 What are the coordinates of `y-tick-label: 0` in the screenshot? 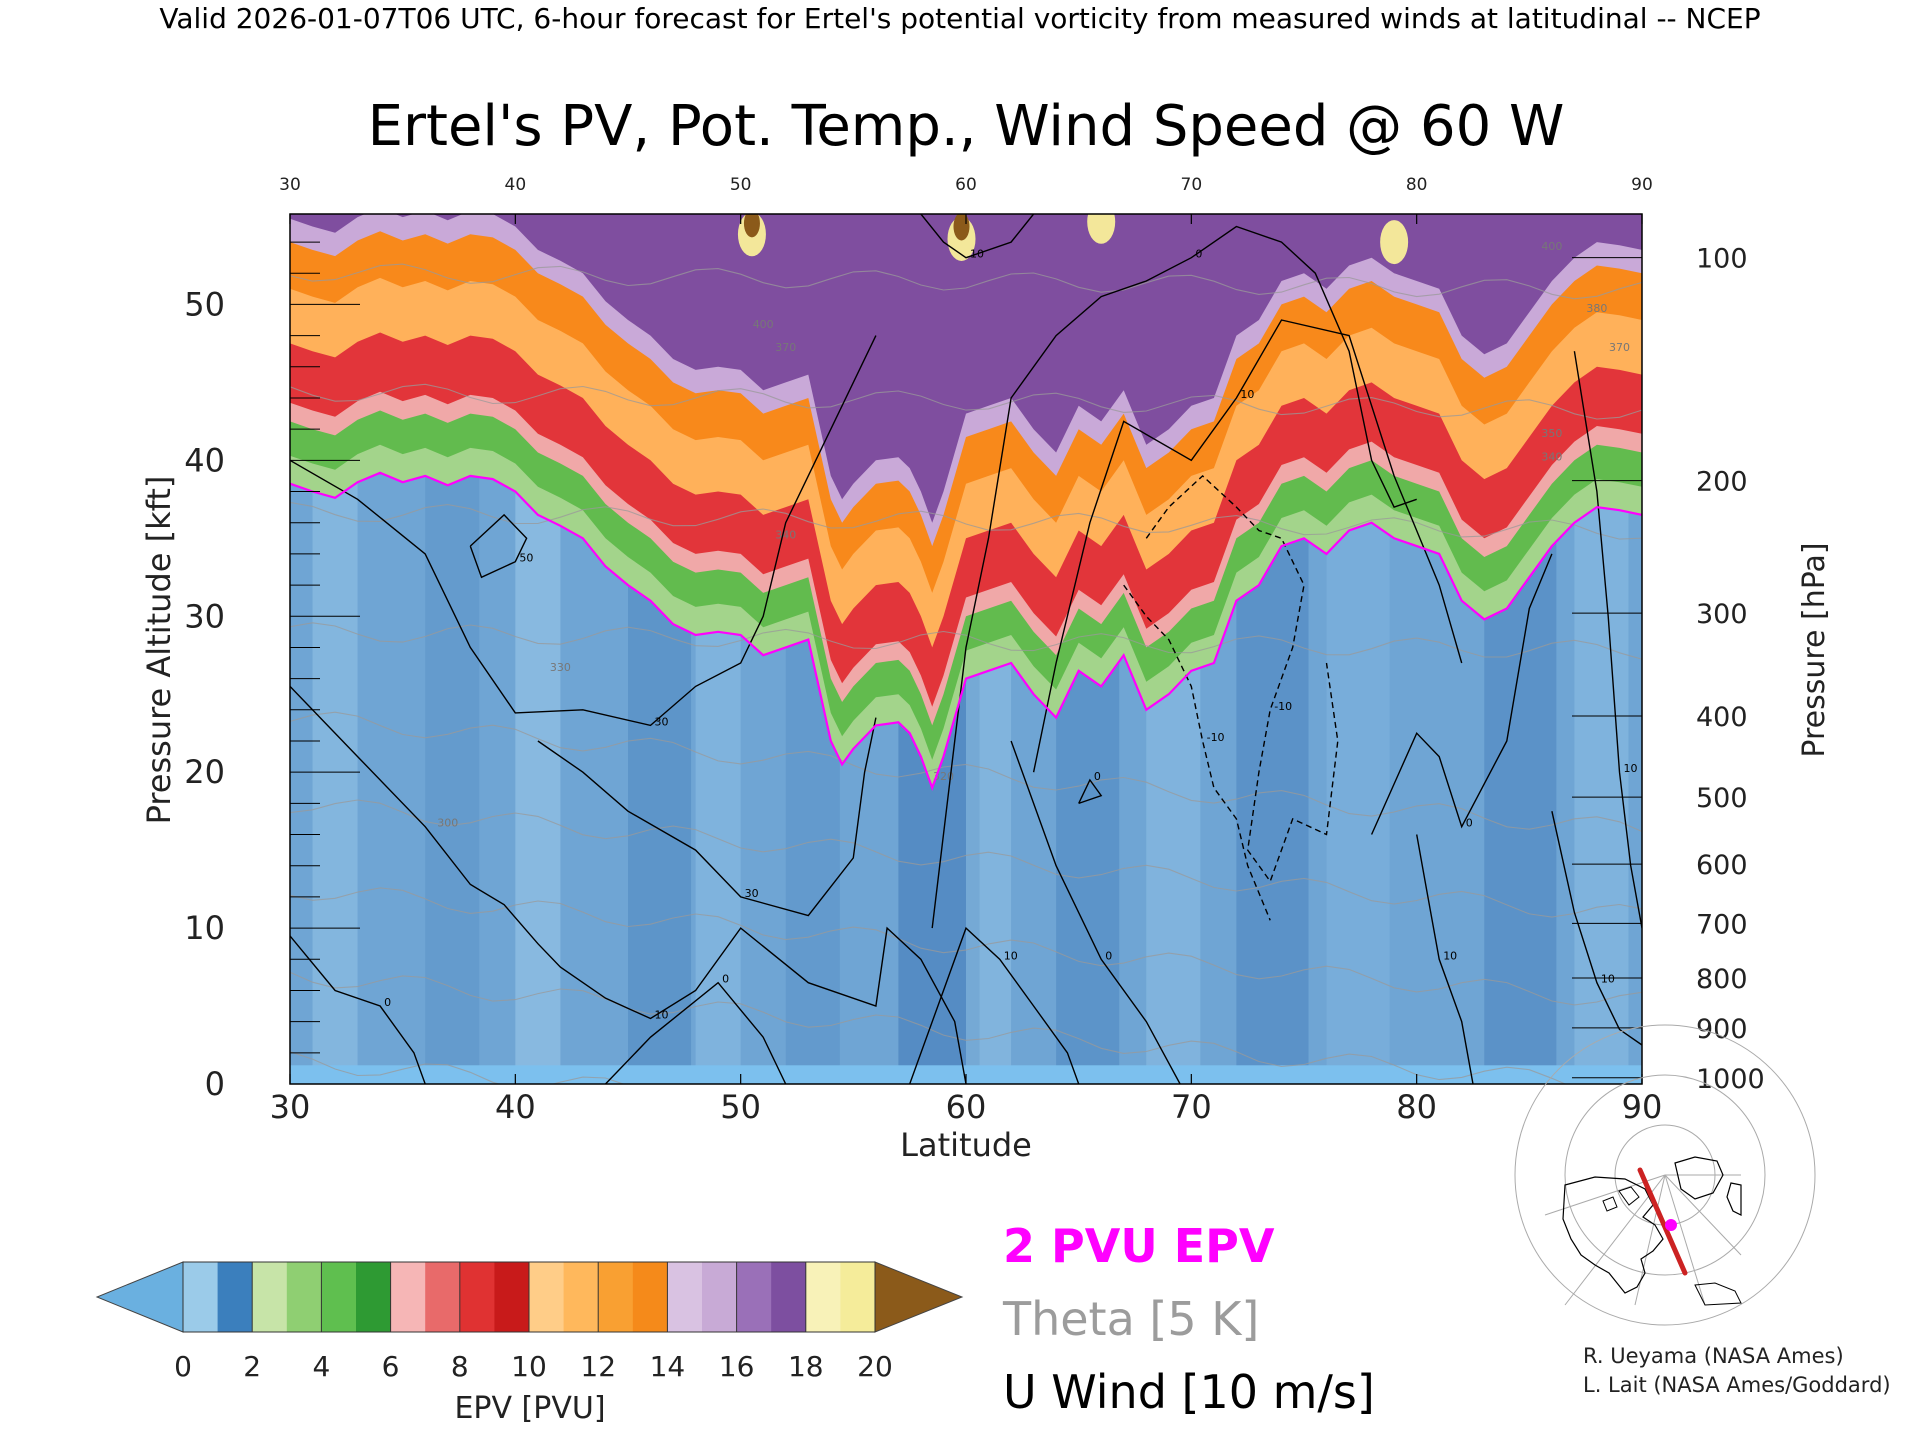 It's located at (215, 1084).